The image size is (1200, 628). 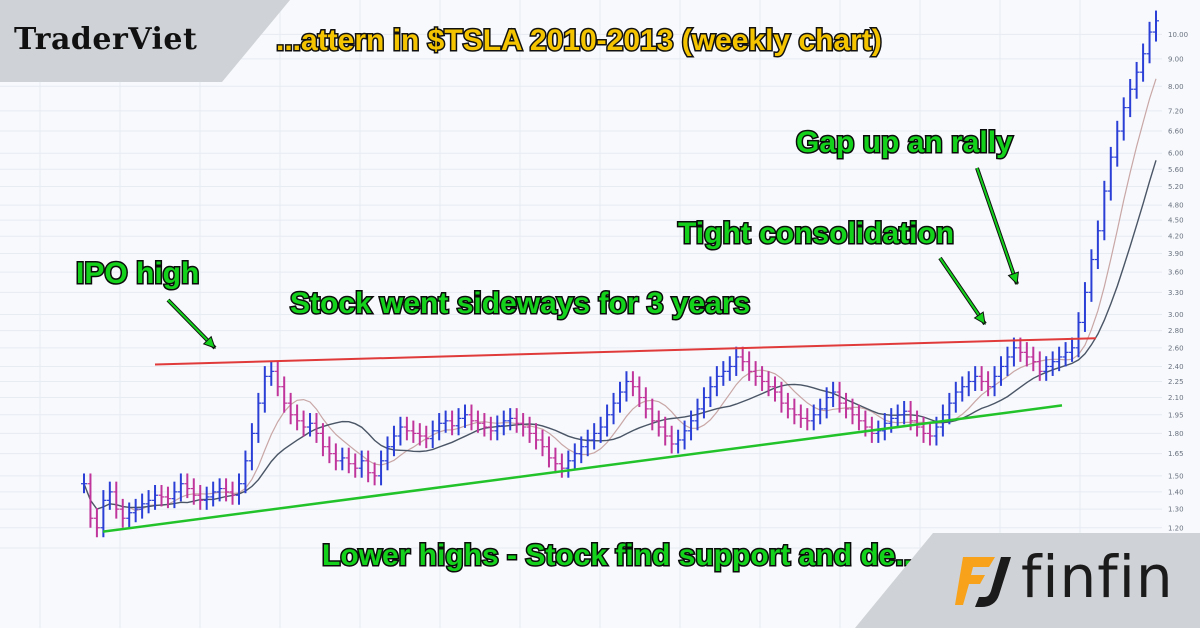 What do you see at coordinates (520, 303) in the screenshot?
I see `annotation-sideways: Stock went sideways for 3 years` at bounding box center [520, 303].